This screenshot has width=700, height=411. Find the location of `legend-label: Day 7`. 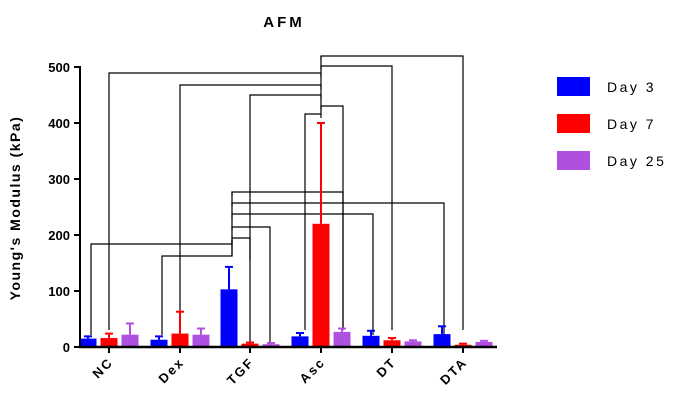

legend-label: Day 7 is located at coordinates (631, 124).